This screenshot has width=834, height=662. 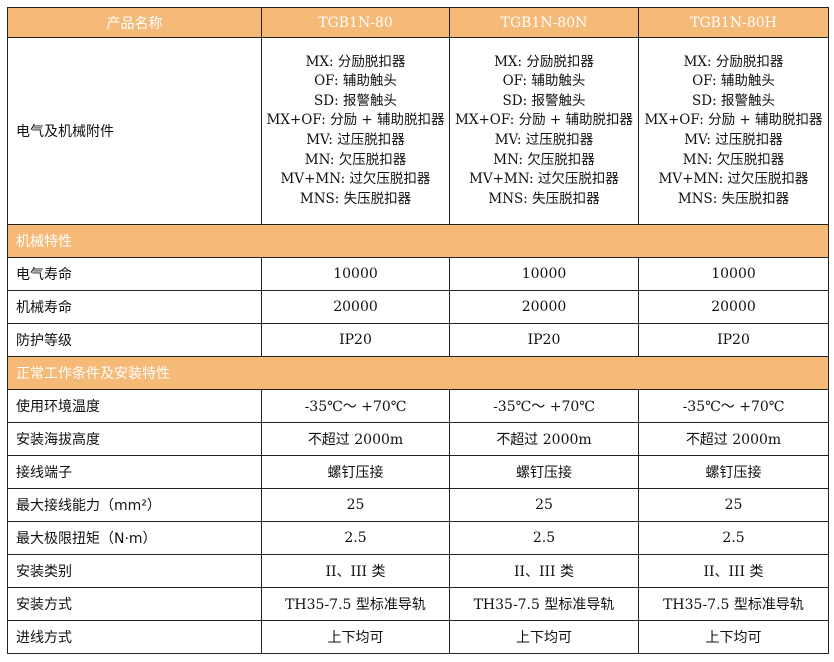 I want to click on row-label: 机械寿命, so click(x=134, y=307).